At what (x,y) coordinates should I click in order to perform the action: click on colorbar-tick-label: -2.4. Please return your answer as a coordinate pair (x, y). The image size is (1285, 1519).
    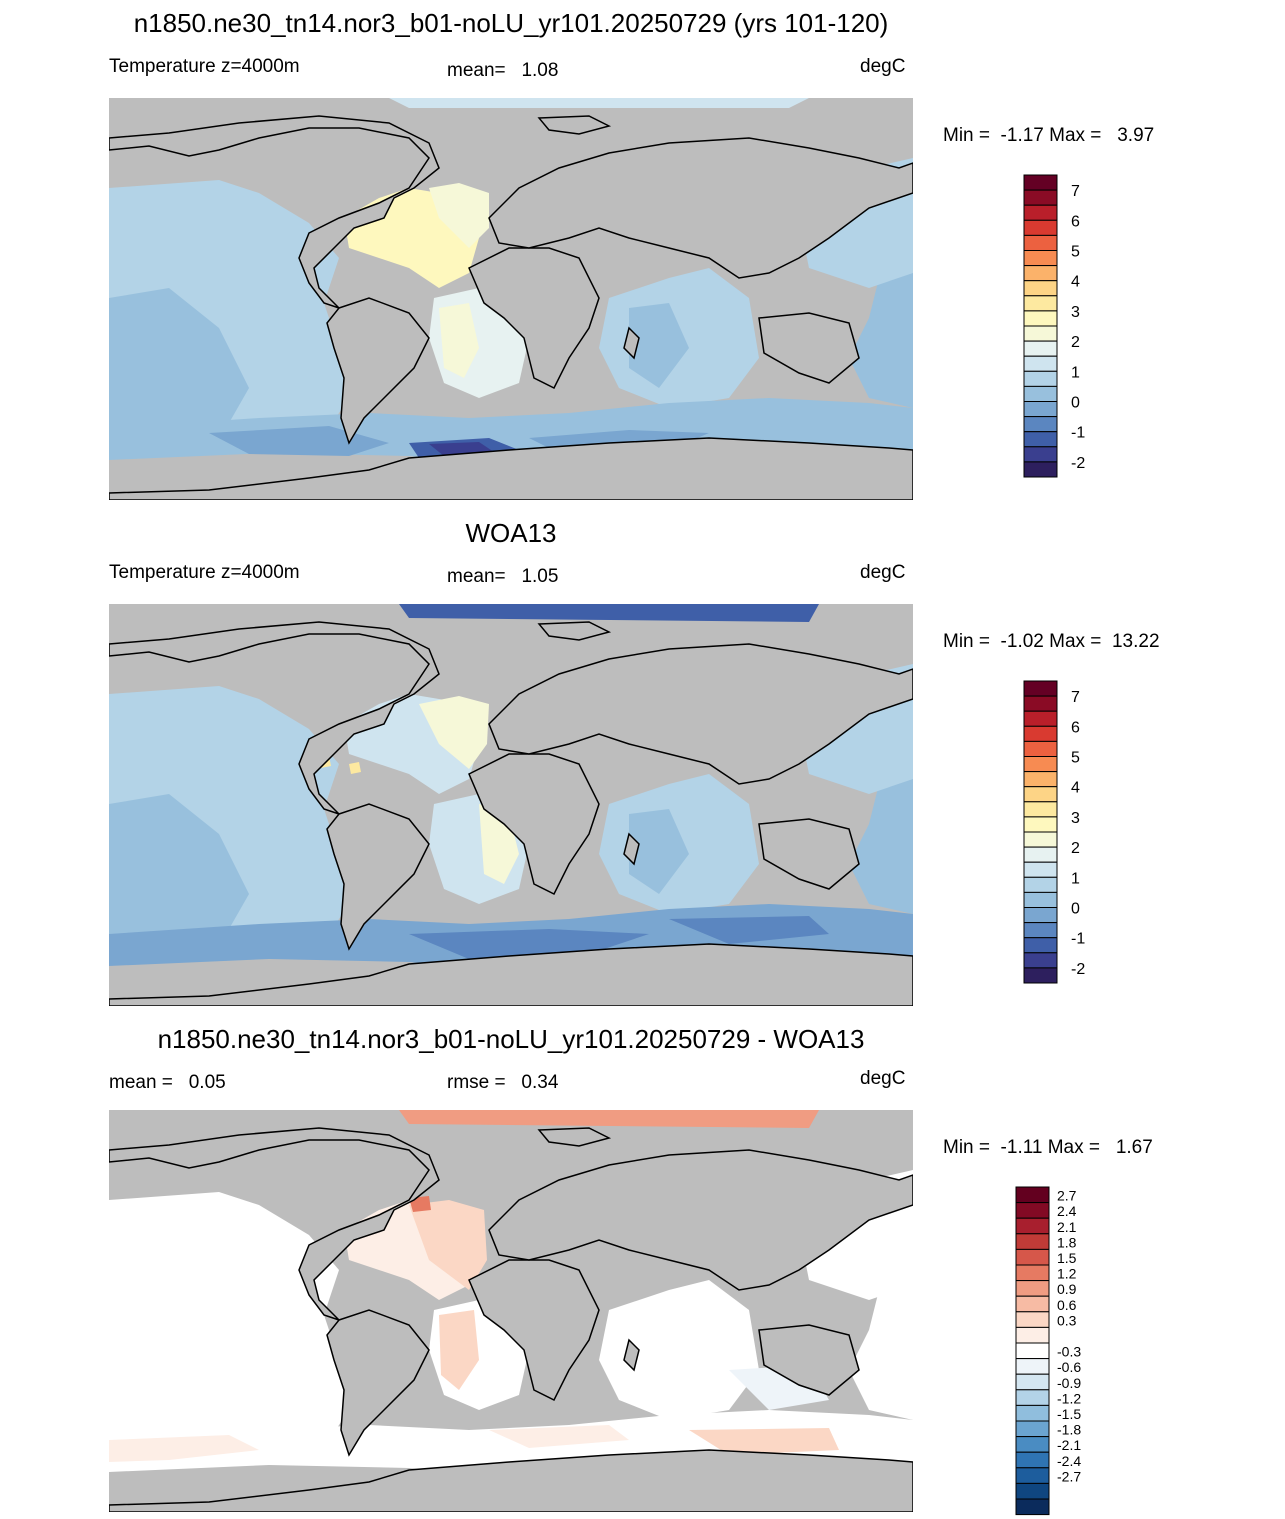
    Looking at the image, I should click on (1069, 1461).